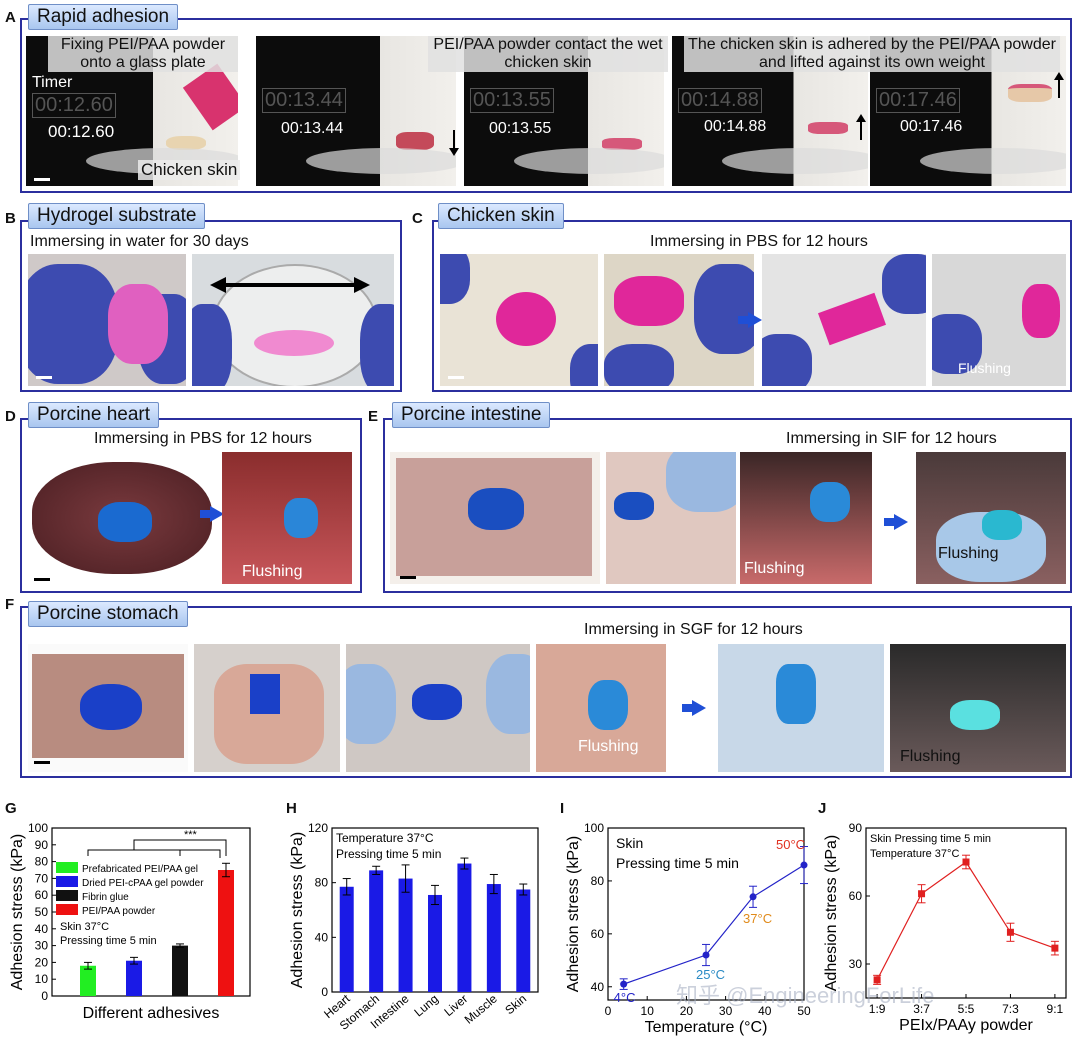 Image resolution: width=1080 pixels, height=1040 pixels. Describe the element at coordinates (42, 845) in the screenshot. I see `y-tick-label: 90` at that location.